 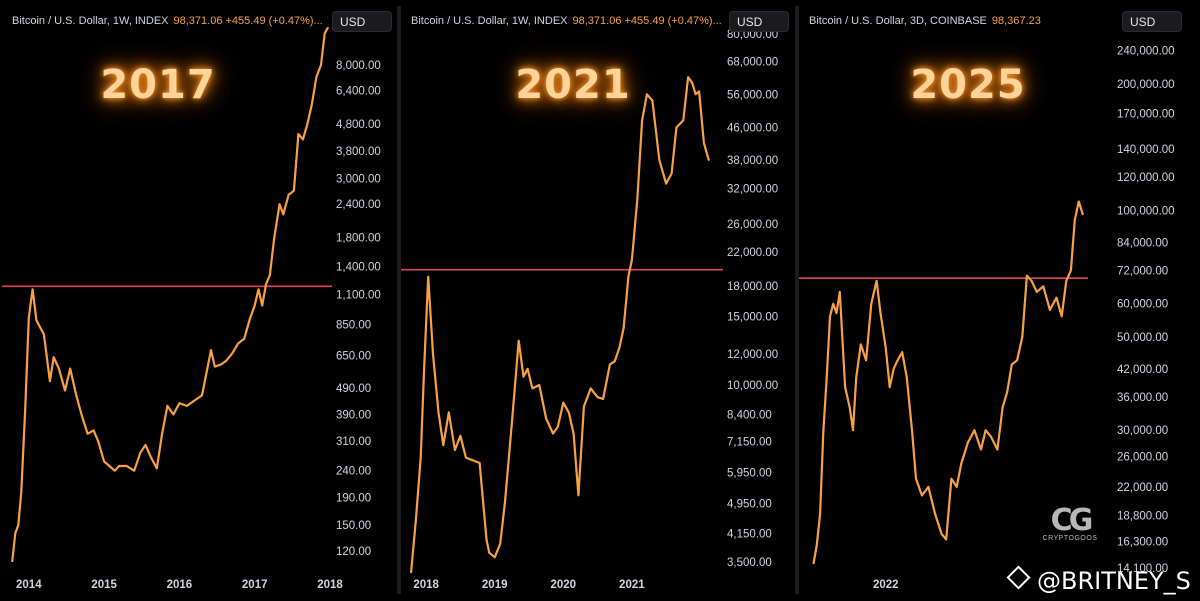 I want to click on cryptogoos-logo: CG CRYPTOGOOS, so click(x=1070, y=522).